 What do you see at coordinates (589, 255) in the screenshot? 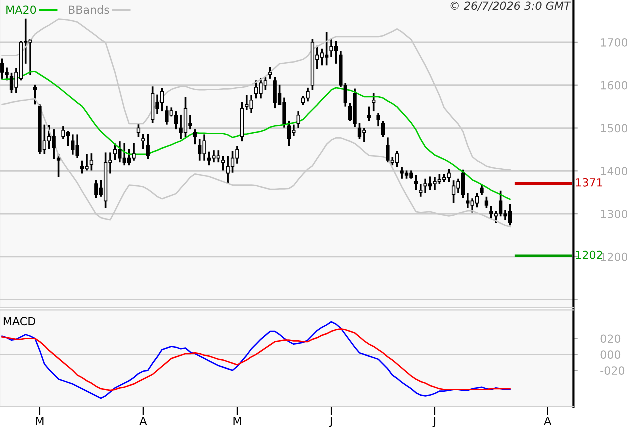
I see `ref-line-label: 1202` at bounding box center [589, 255].